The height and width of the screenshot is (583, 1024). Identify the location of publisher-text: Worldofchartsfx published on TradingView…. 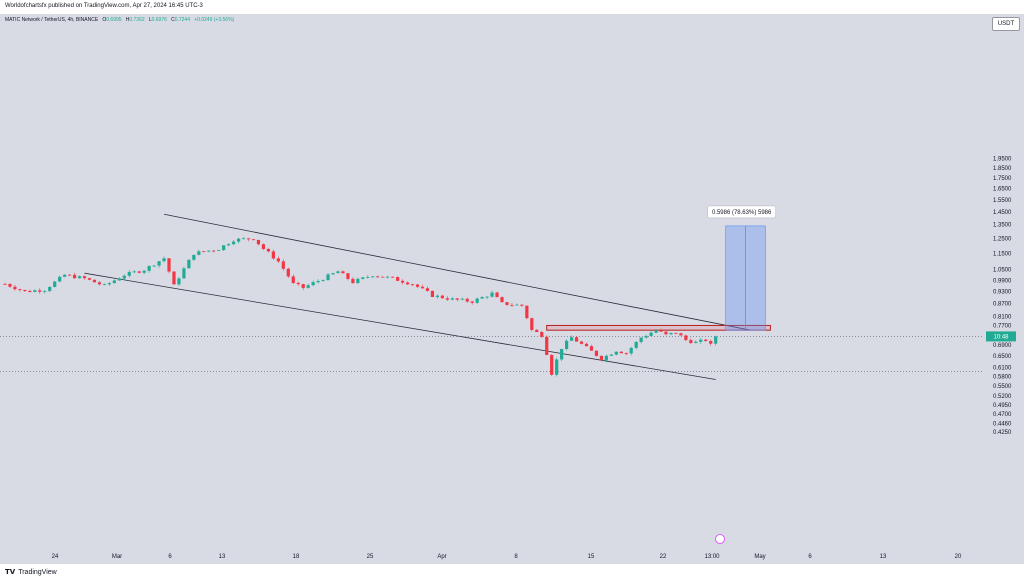
(104, 6).